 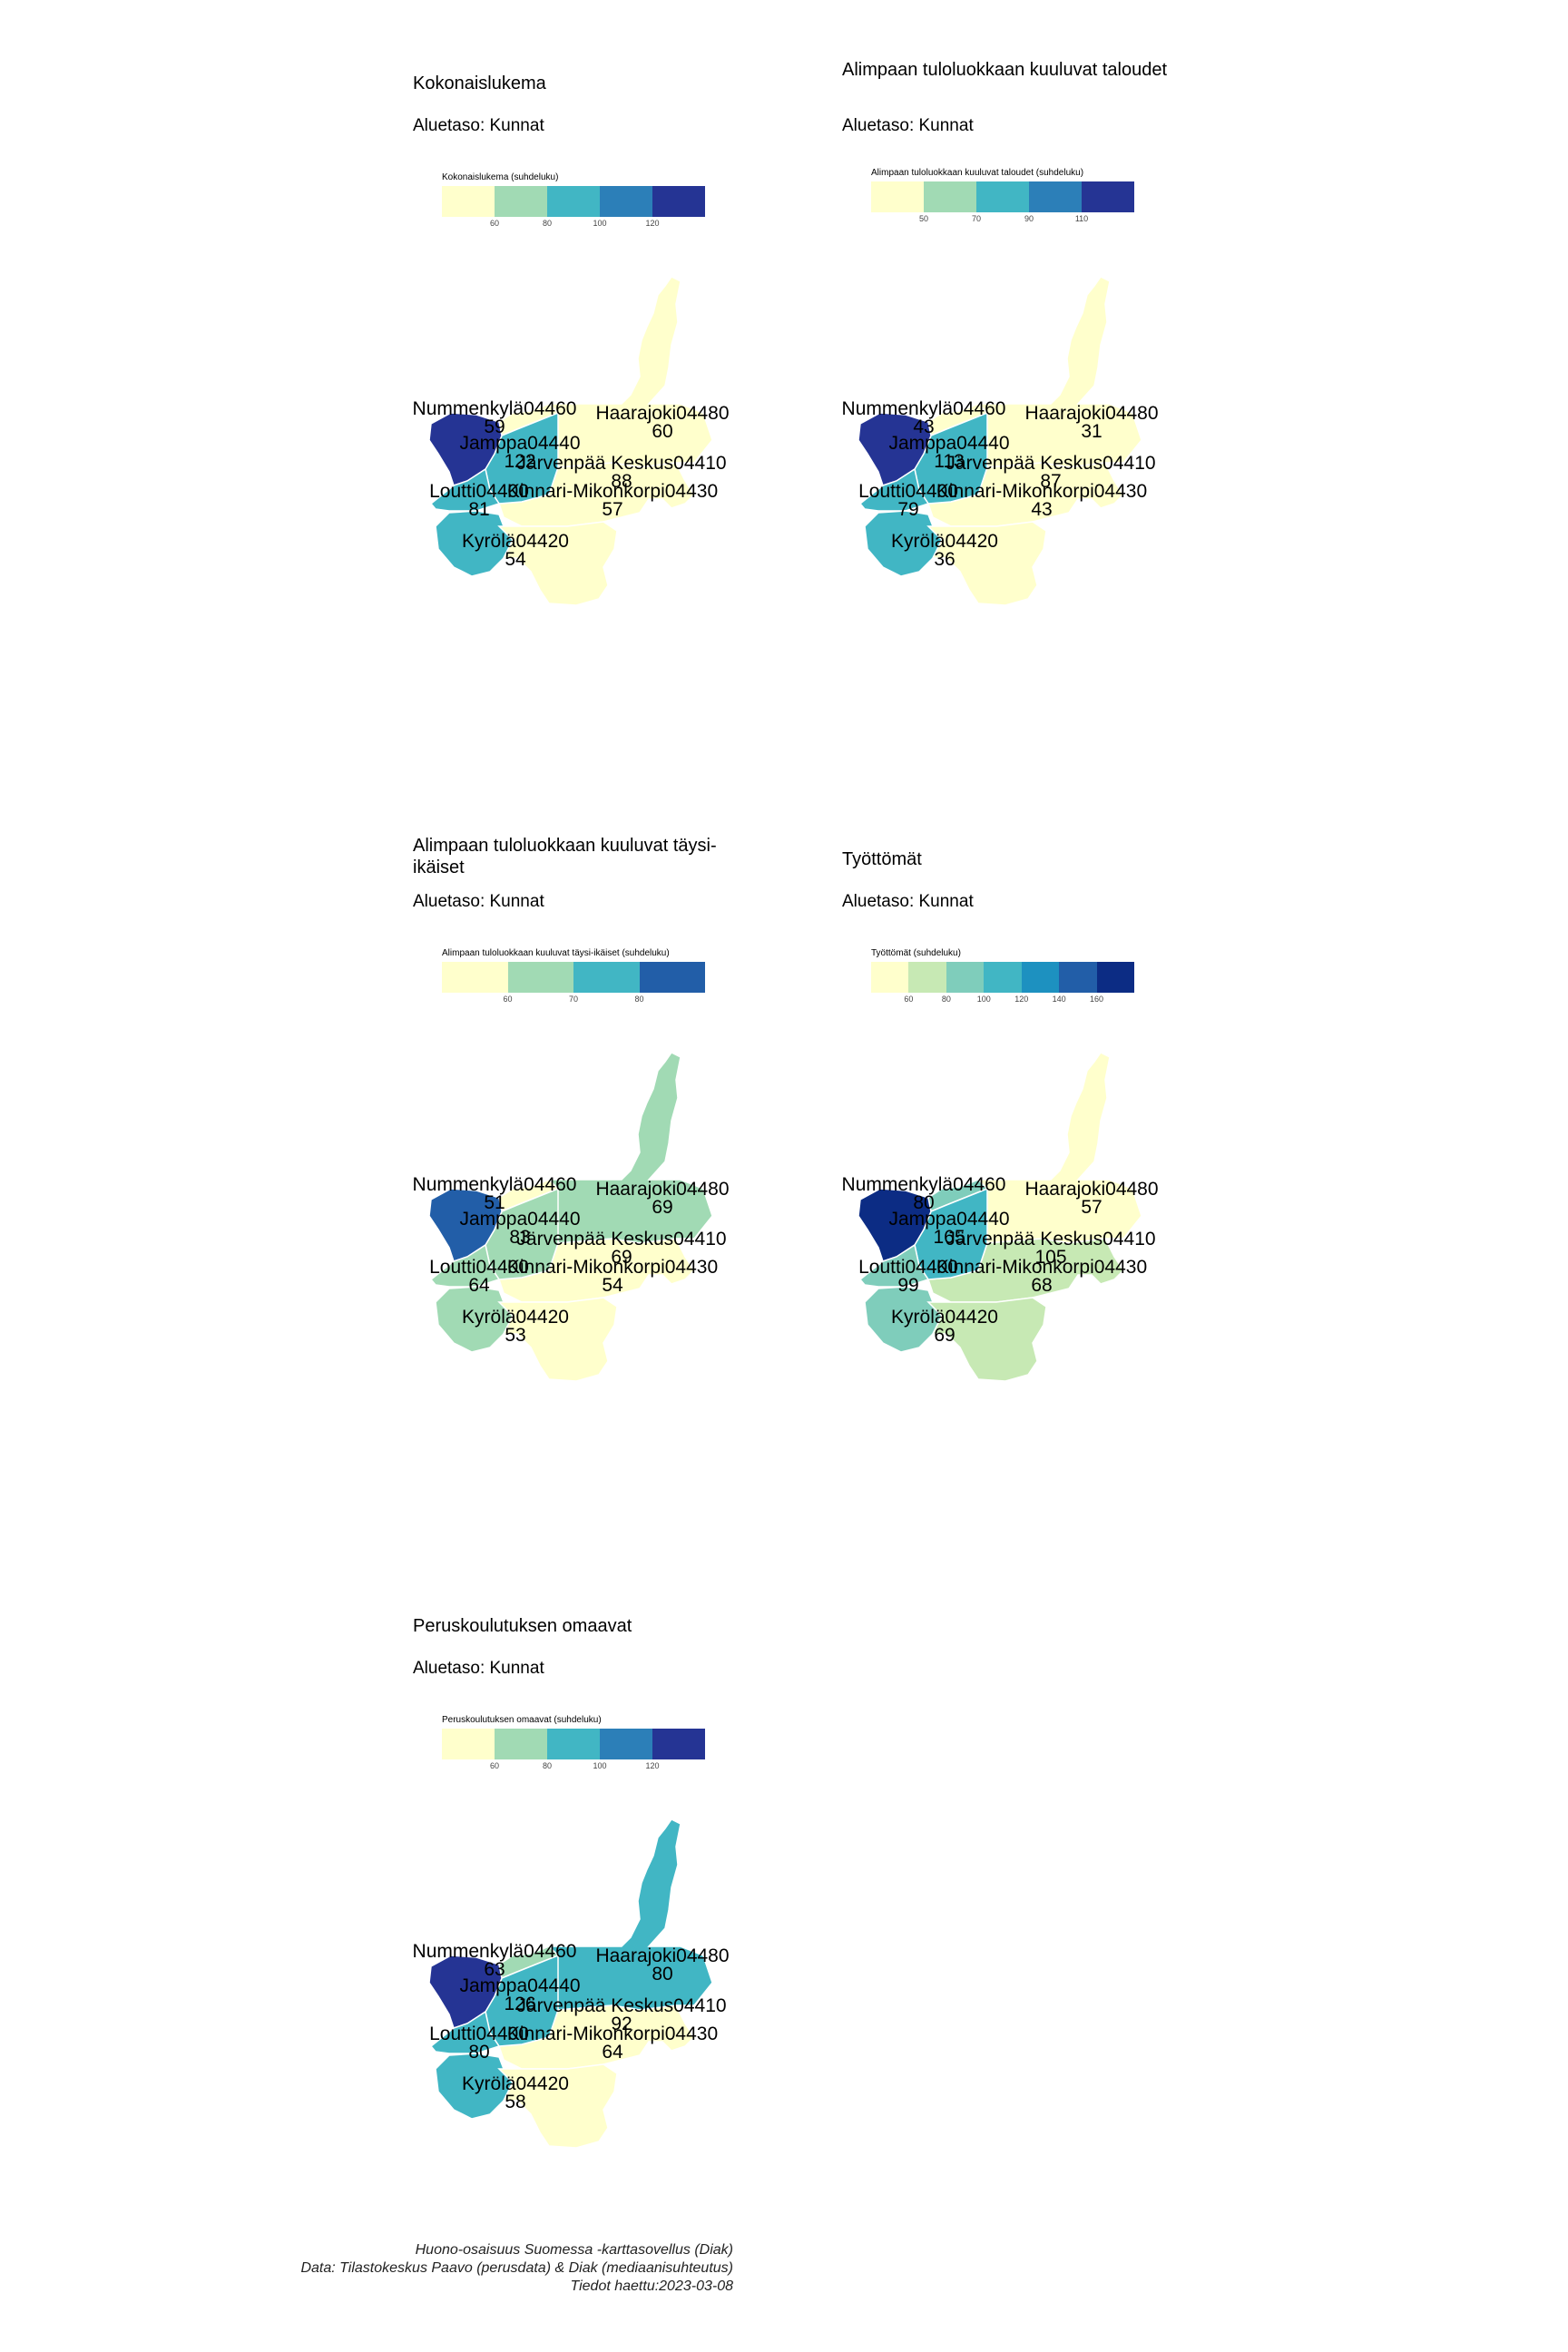 What do you see at coordinates (612, 1285) in the screenshot?
I see `region-value-kinnari-mikonkorpi: 54` at bounding box center [612, 1285].